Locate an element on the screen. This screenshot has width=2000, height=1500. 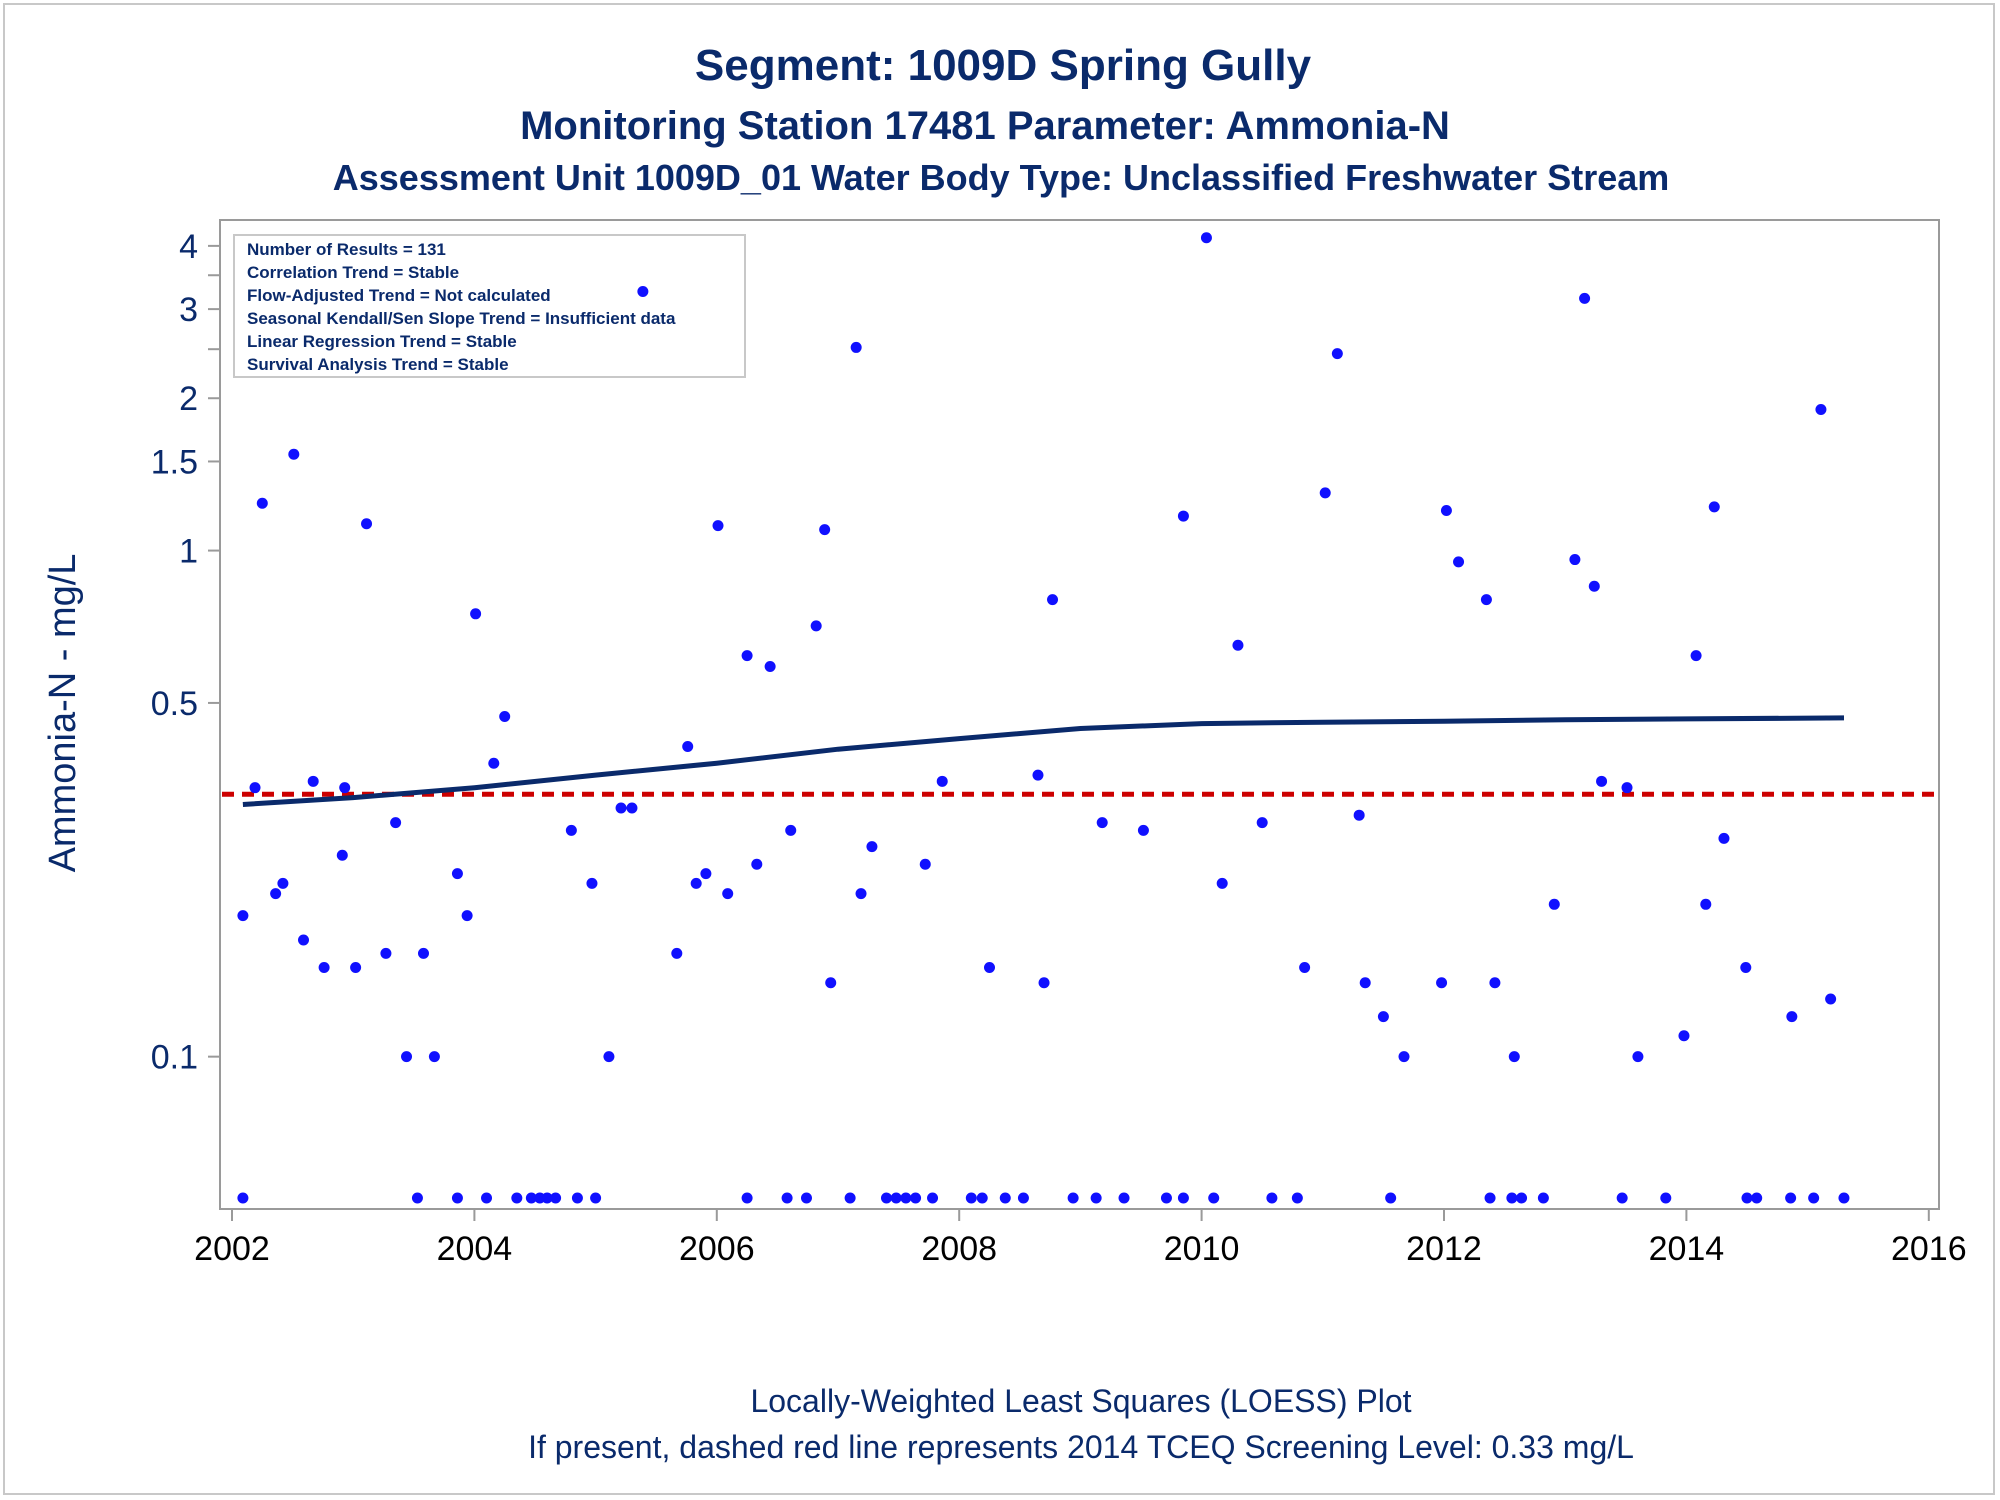
x-tick-label: 2016 is located at coordinates (1929, 1249).